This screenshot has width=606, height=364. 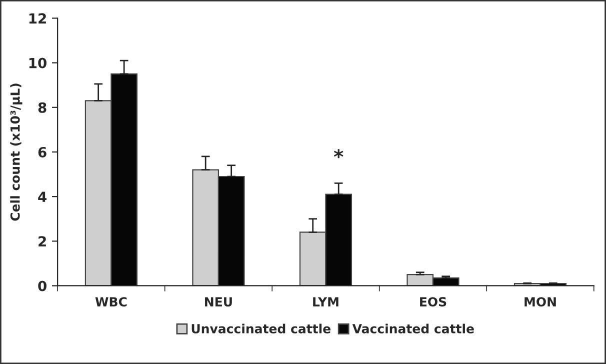 I want to click on x-tick-label: EOS, so click(x=433, y=302).